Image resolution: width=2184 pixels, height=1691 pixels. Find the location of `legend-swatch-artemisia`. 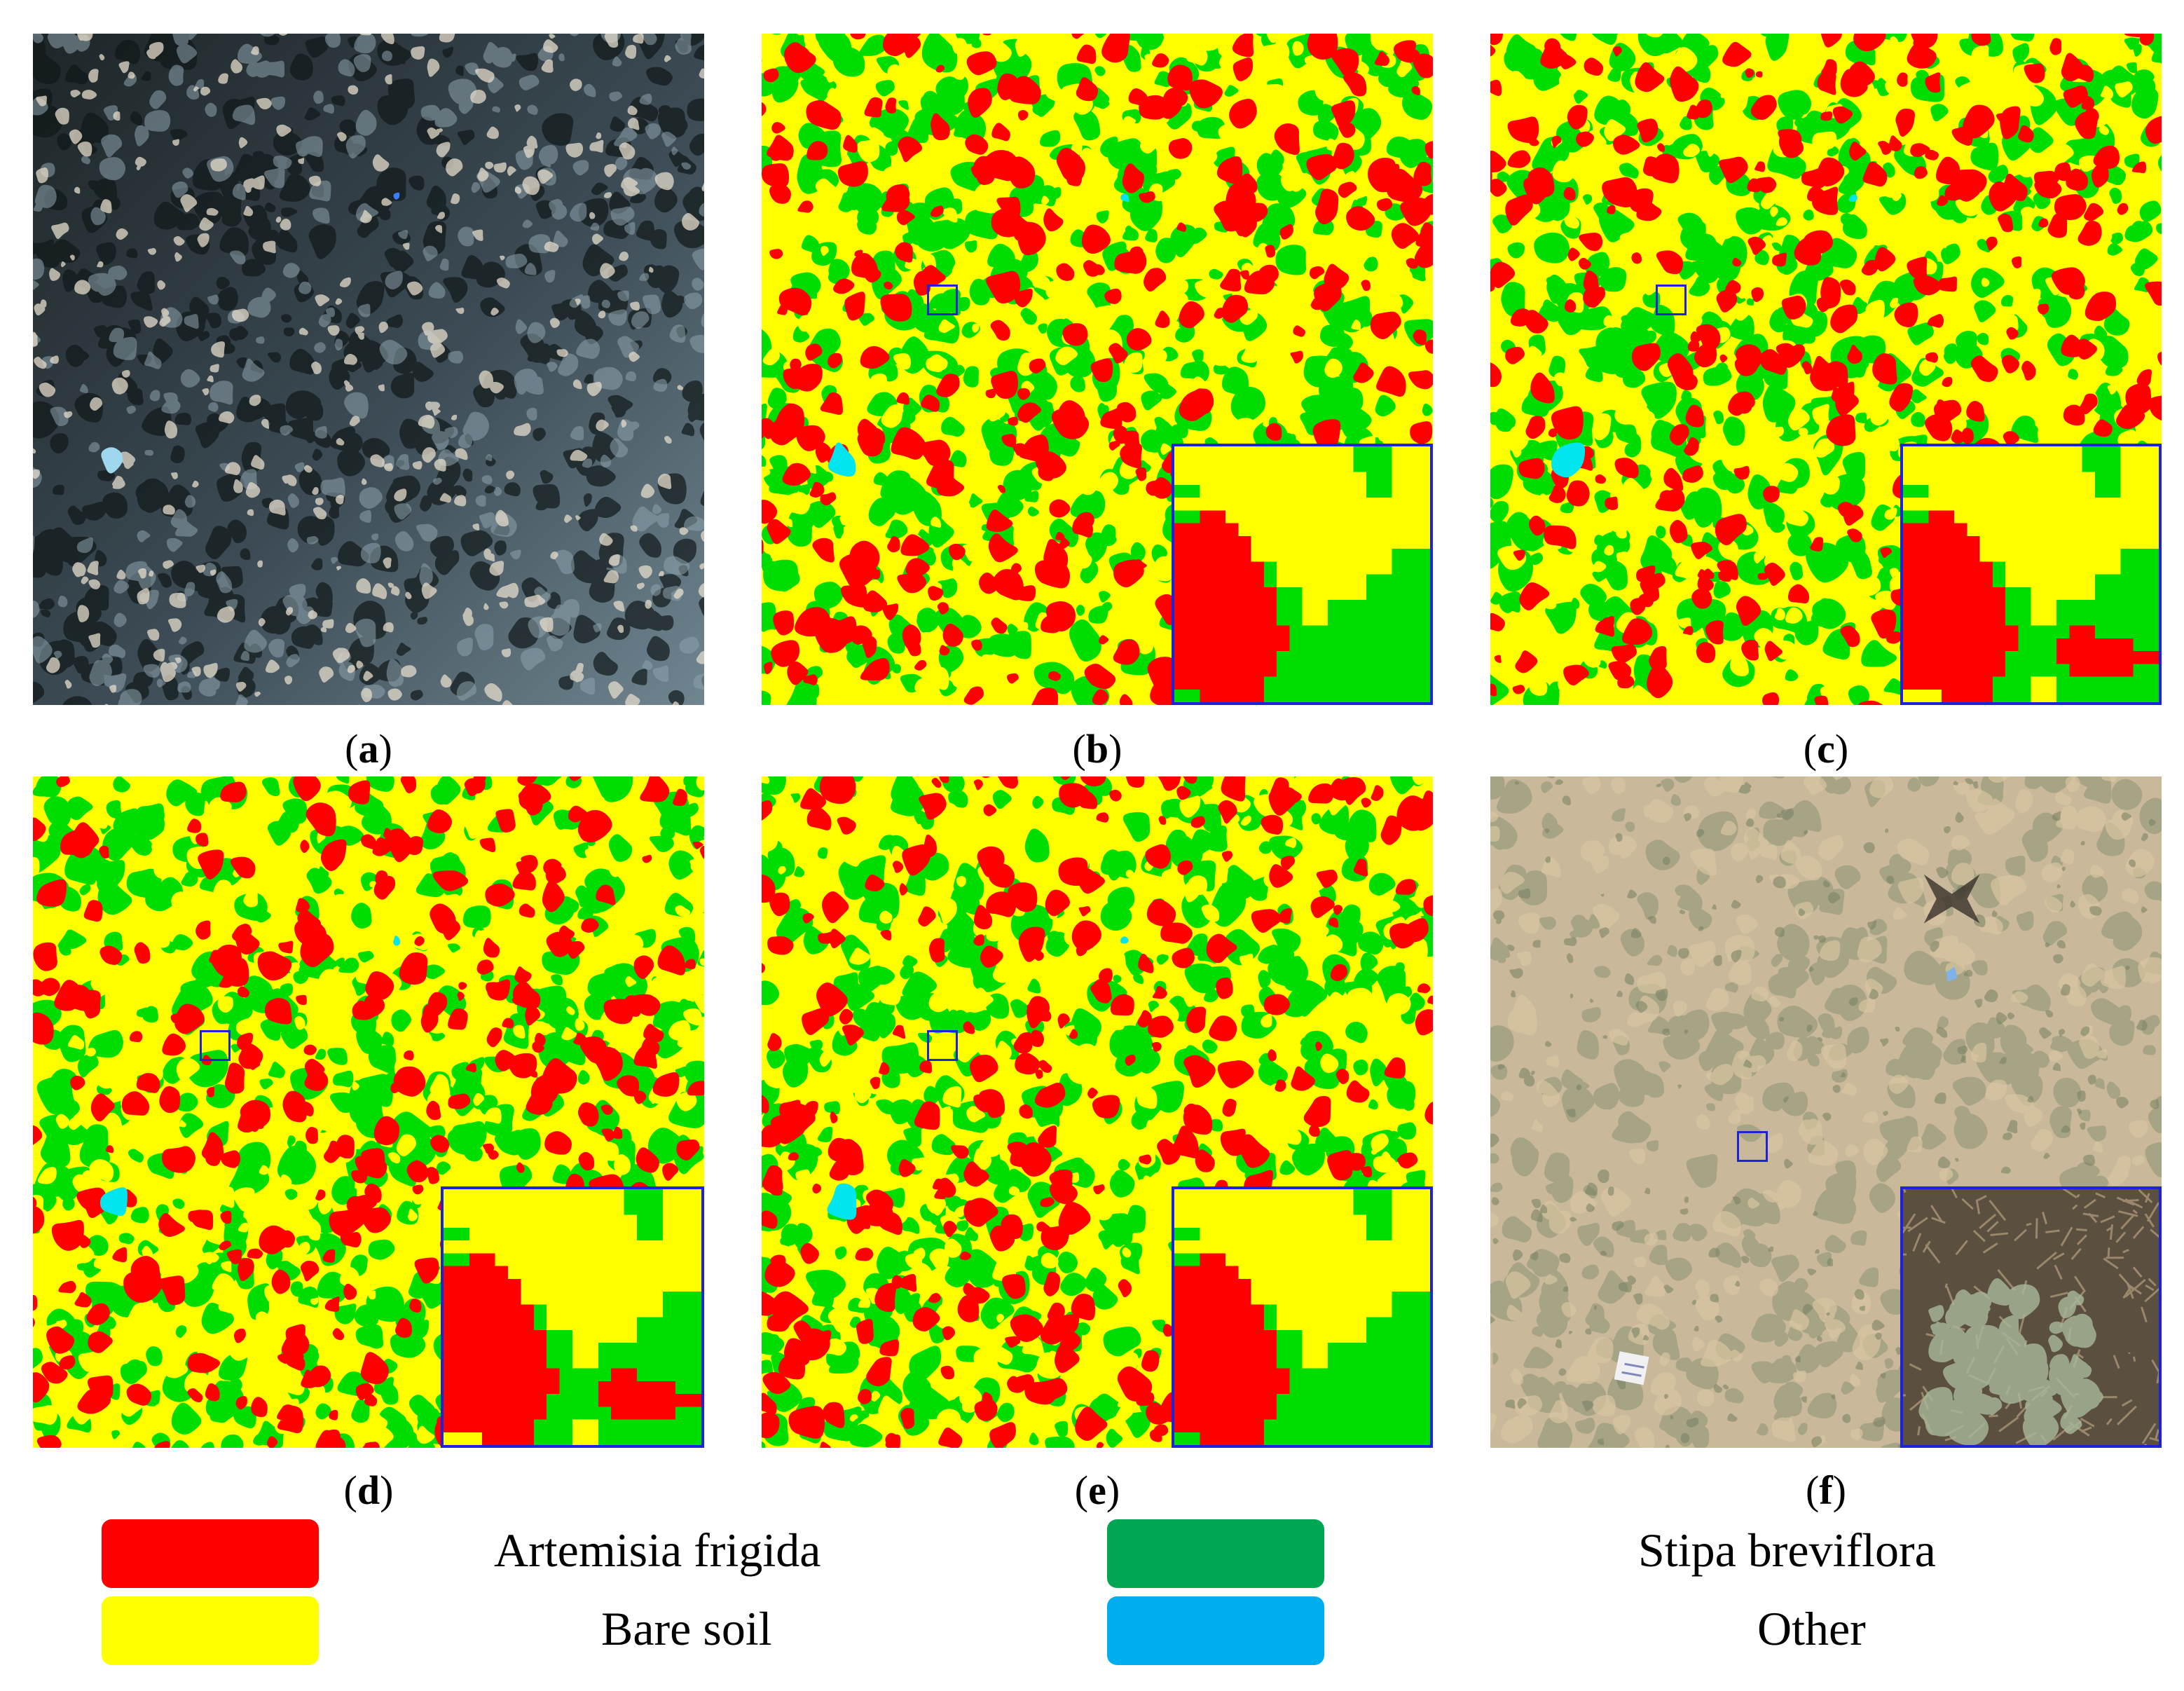

legend-swatch-artemisia is located at coordinates (210, 1553).